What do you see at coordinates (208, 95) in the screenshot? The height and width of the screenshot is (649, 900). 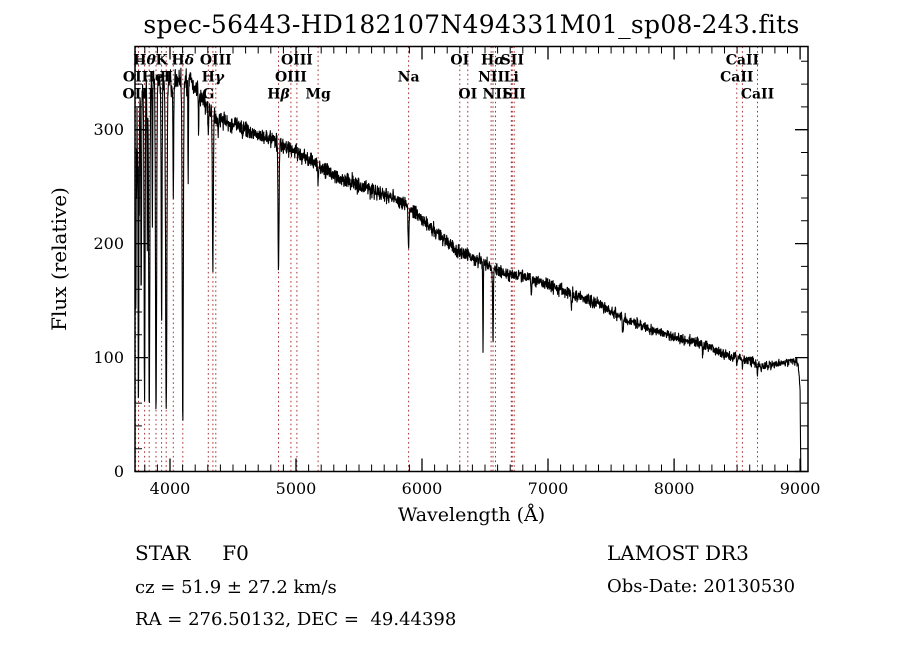 I see `line-label: G` at bounding box center [208, 95].